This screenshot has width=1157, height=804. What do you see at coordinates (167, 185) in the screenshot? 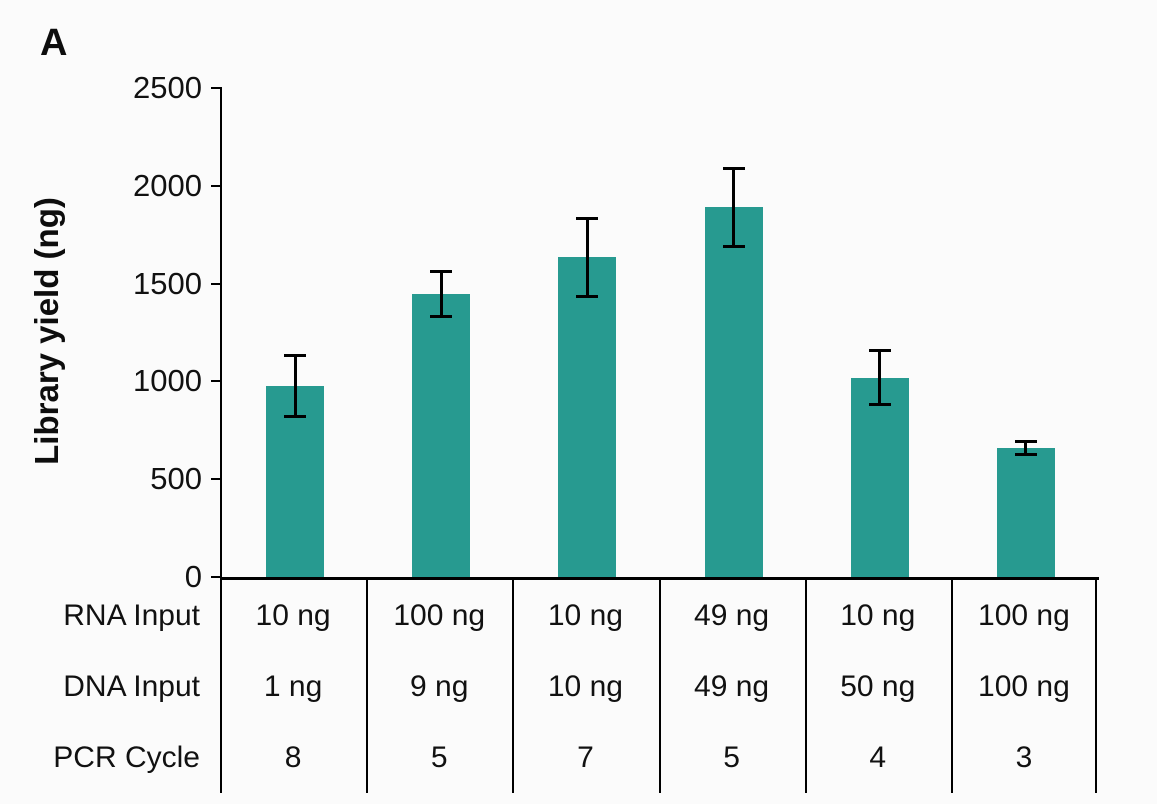
I see `y-axis-tick-label: 2000` at bounding box center [167, 185].